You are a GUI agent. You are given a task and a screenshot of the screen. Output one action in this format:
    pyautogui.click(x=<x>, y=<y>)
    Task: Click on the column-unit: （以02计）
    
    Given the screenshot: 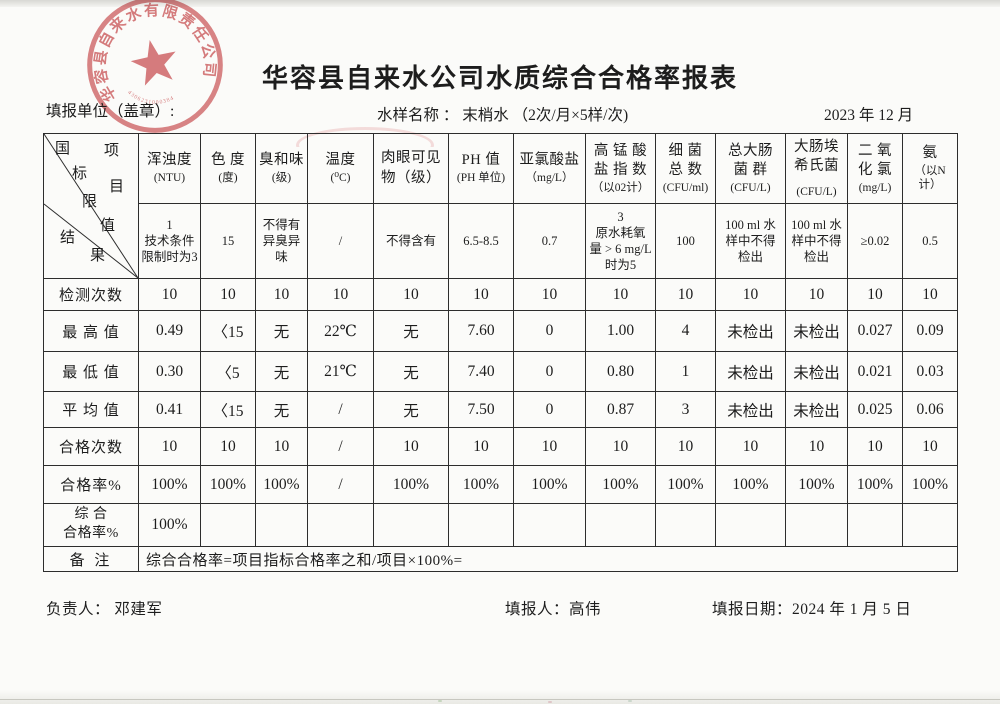 What is the action you would take?
    pyautogui.click(x=620, y=187)
    